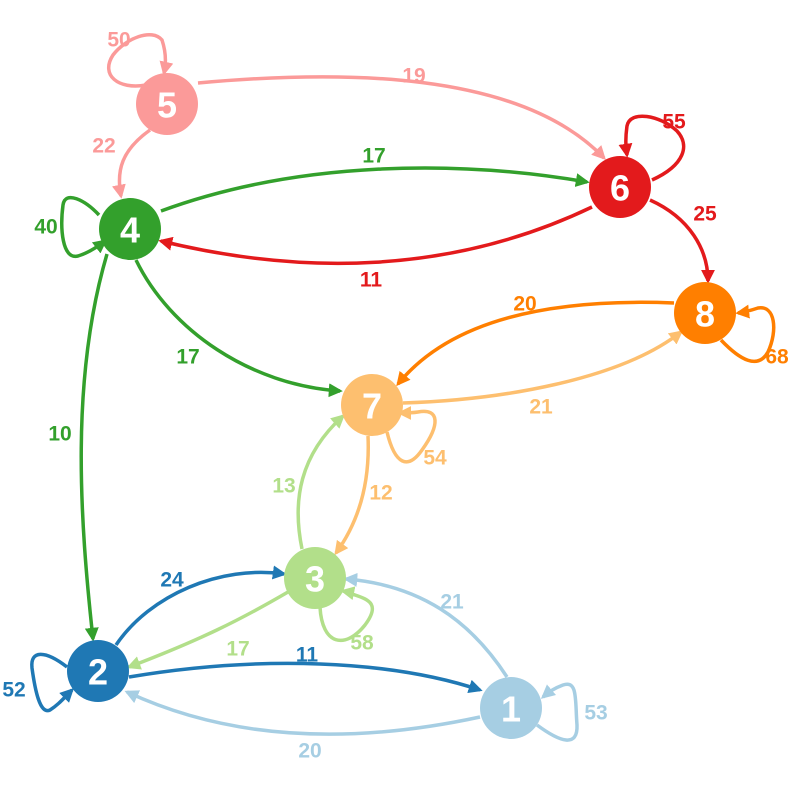  Describe the element at coordinates (59, 434) in the screenshot. I see `edge-weight-label-4-to-2: 10` at that location.